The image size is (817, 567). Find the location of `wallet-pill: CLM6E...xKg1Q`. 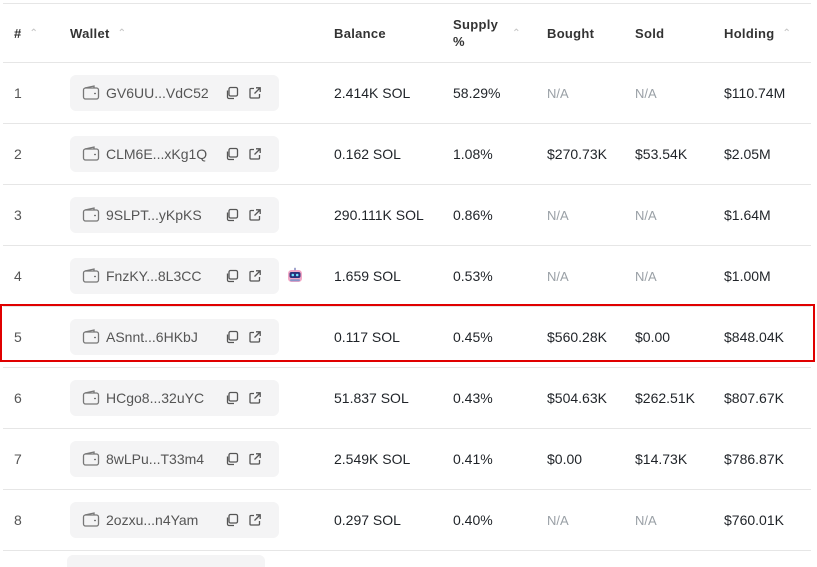

wallet-pill: CLM6E...xKg1Q is located at coordinates (174, 154).